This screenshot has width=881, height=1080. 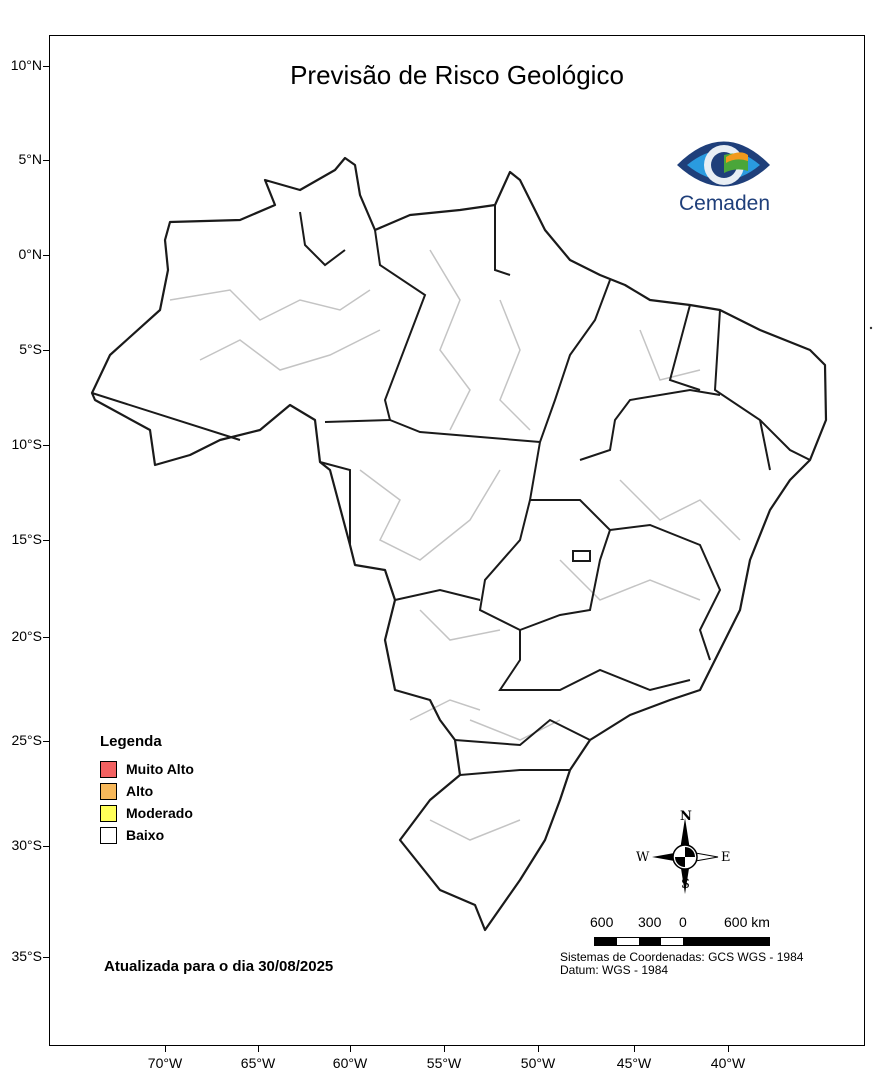 I want to click on lon-label: 60°W, so click(x=350, y=1063).